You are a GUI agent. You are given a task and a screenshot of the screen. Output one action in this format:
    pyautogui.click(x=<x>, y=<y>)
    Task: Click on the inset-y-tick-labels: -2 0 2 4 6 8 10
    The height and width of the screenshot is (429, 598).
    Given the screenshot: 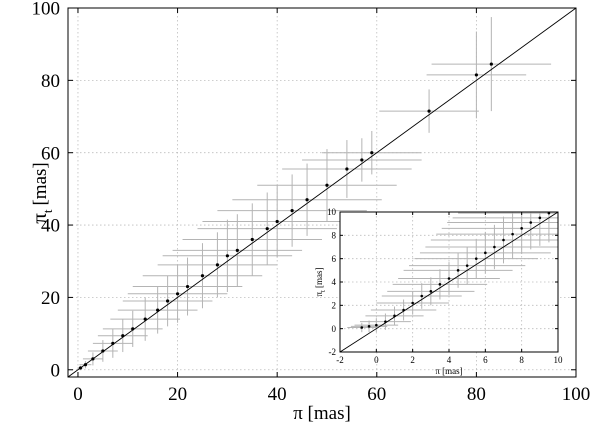 What is the action you would take?
    pyautogui.click(x=332, y=282)
    